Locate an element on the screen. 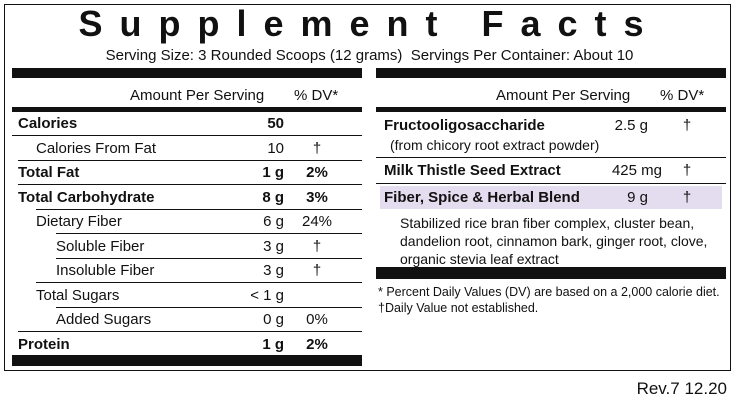 This screenshot has height=404, width=739. amount: 9 g is located at coordinates (637, 197).